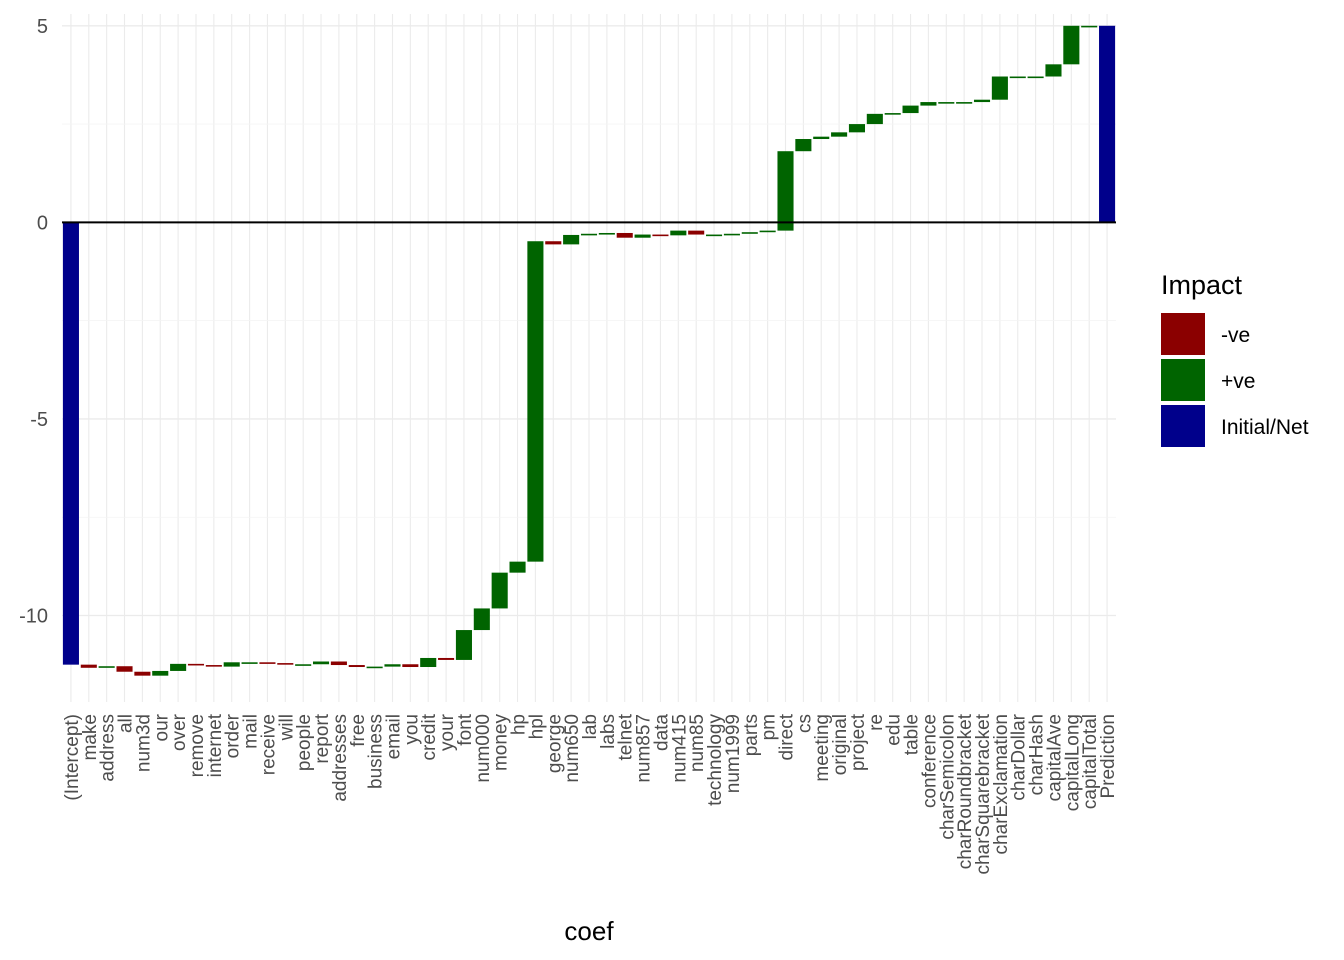 The height and width of the screenshot is (960, 1344). I want to click on legend-label: Initial/Net, so click(1265, 427).